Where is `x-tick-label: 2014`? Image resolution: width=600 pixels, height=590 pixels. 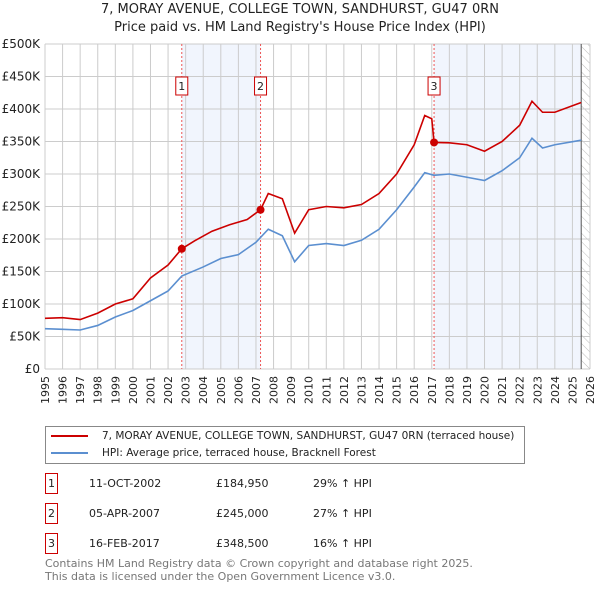
x-tick-label: 2014 is located at coordinates (379, 390).